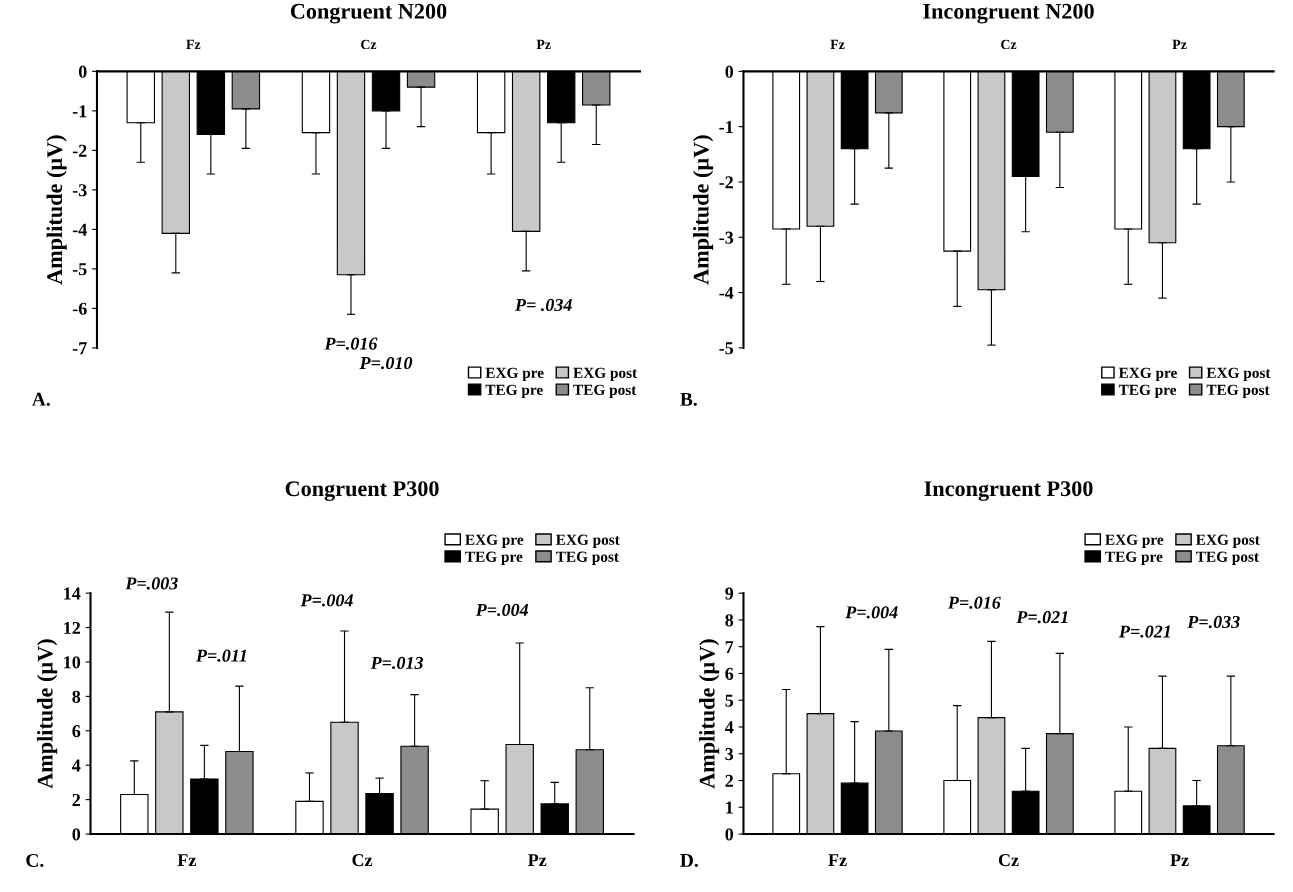  What do you see at coordinates (79, 348) in the screenshot?
I see `y-tick-label: -7` at bounding box center [79, 348].